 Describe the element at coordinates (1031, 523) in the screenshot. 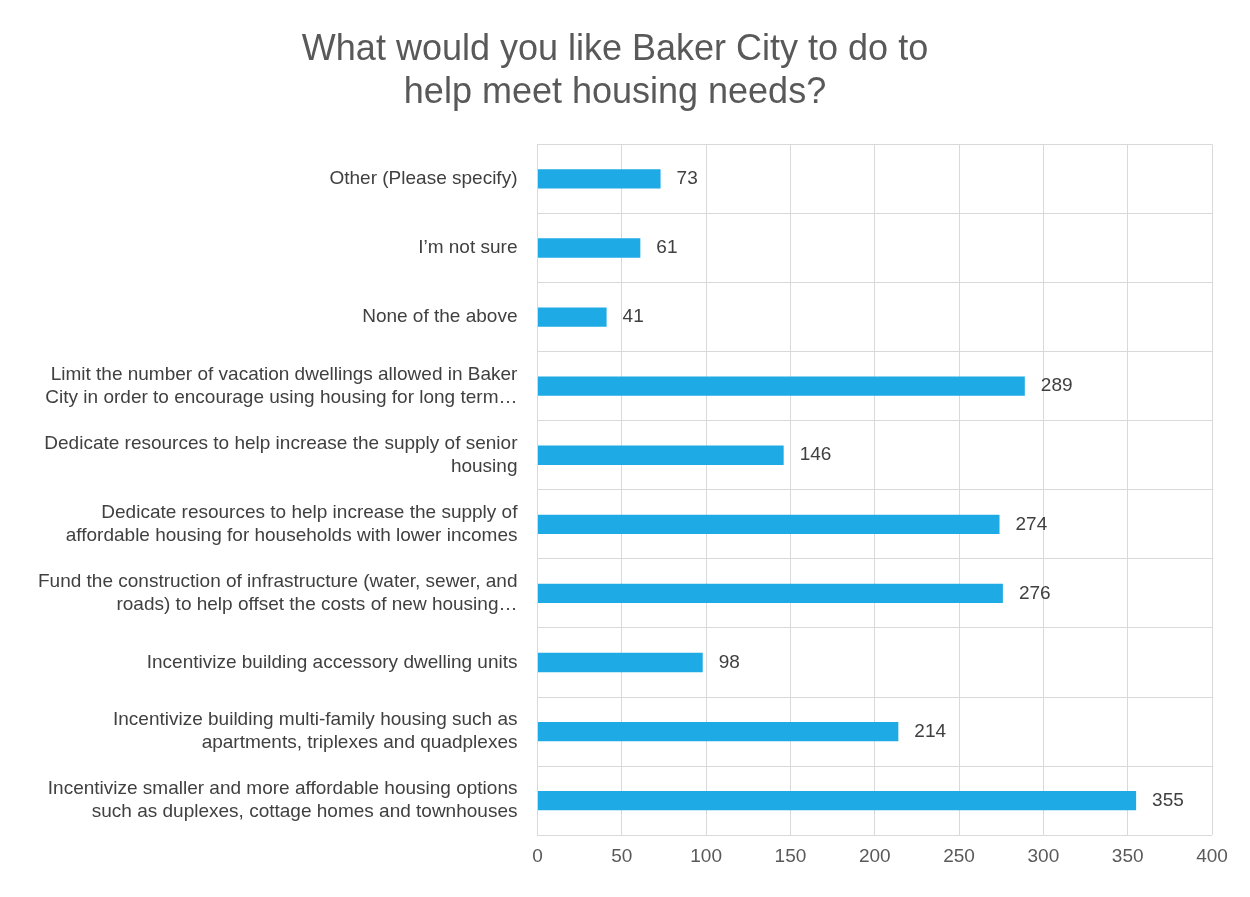

I see `data-label: 274` at that location.